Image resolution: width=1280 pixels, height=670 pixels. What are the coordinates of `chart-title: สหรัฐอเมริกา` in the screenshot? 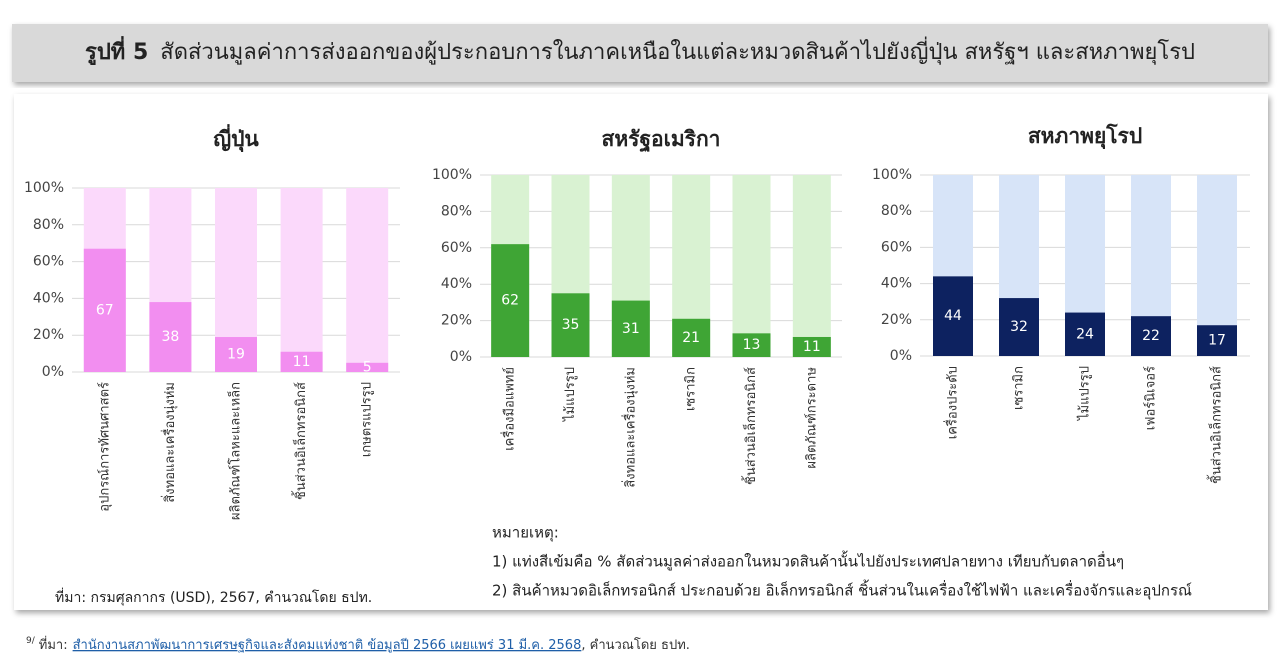 It's located at (661, 140).